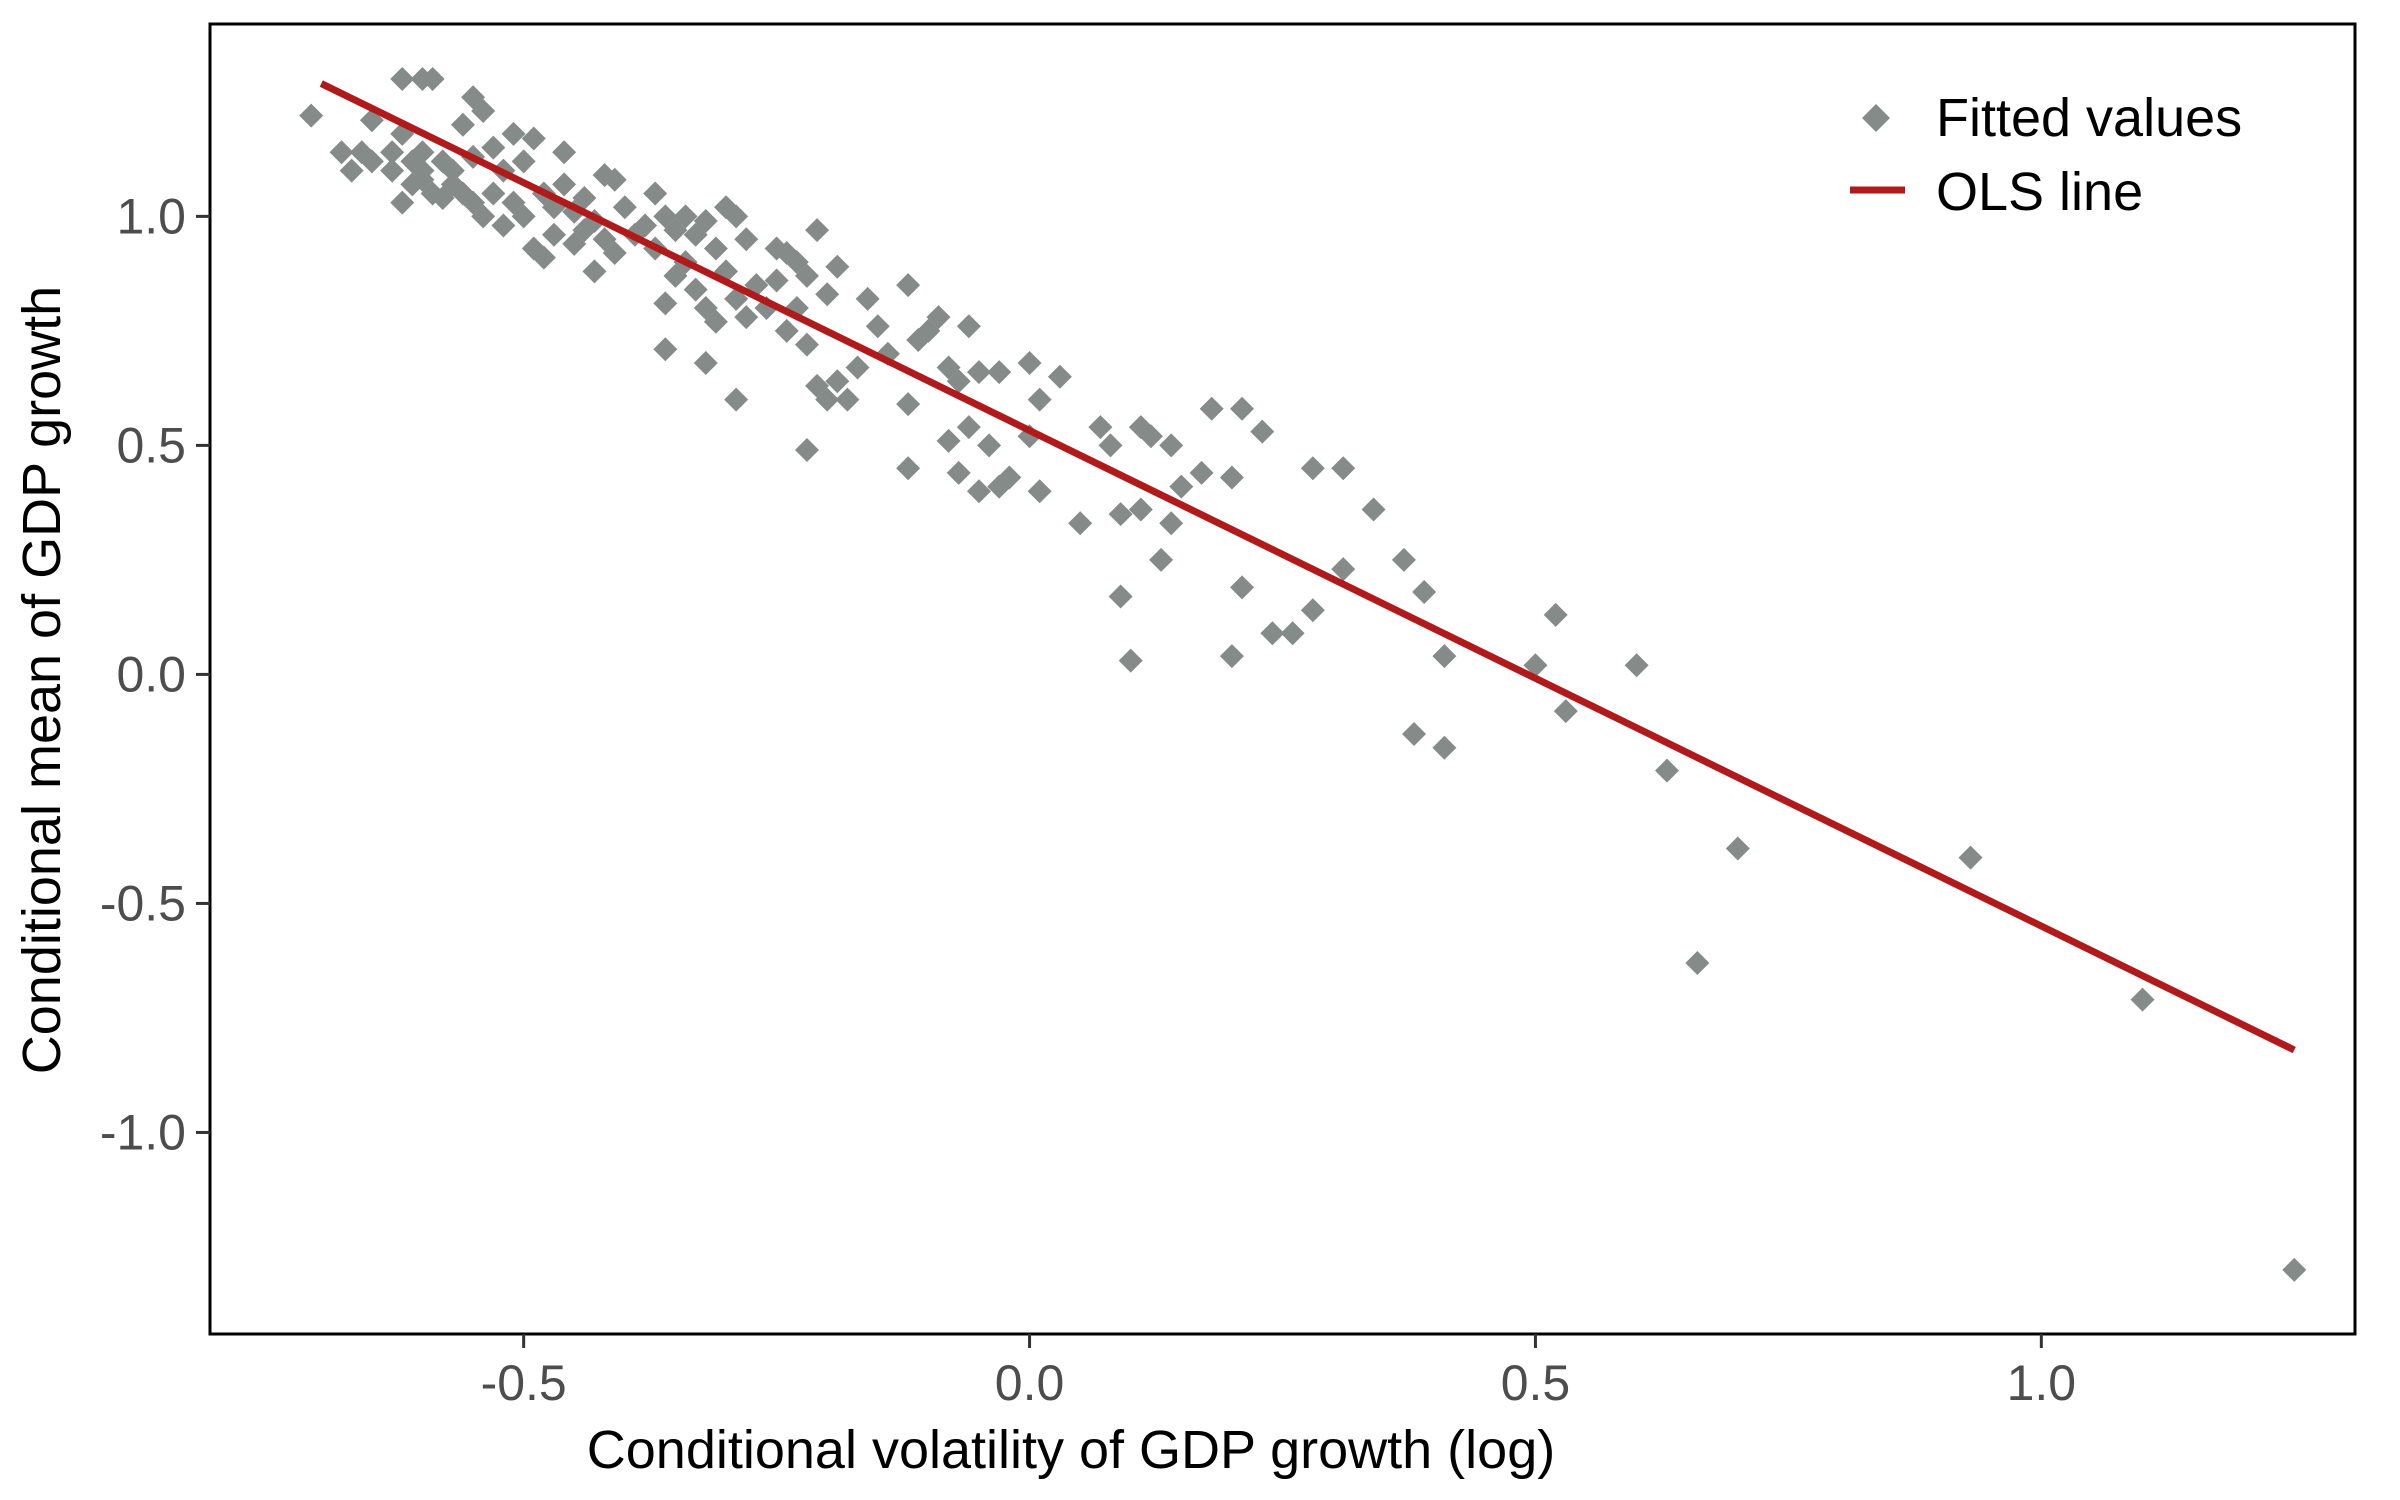 The width and height of the screenshot is (2400, 1500). What do you see at coordinates (2046, 155) in the screenshot?
I see `legend: Fitted values OLS line` at bounding box center [2046, 155].